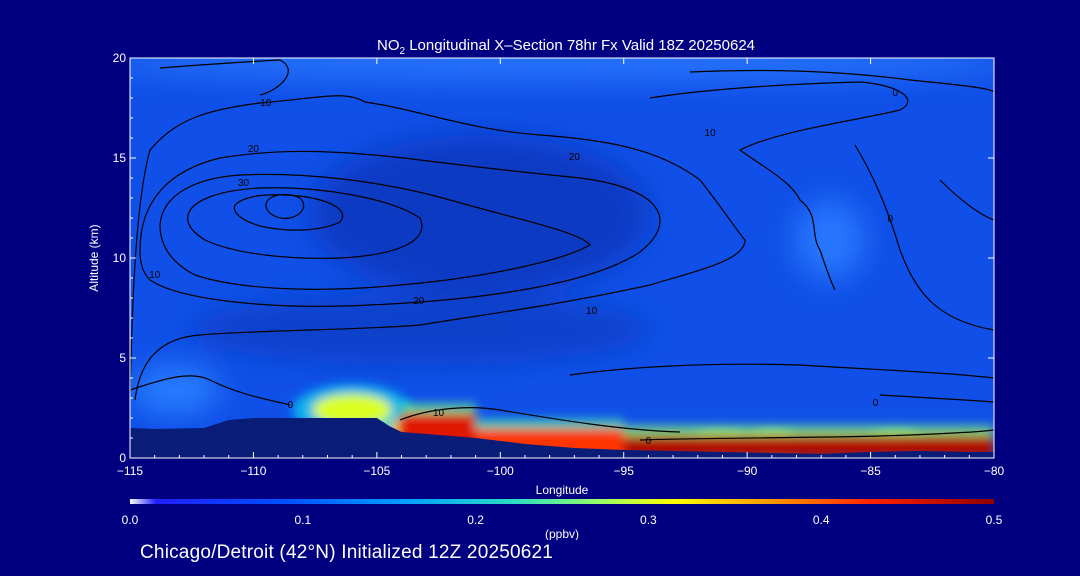 This screenshot has height=576, width=1080. What do you see at coordinates (562, 490) in the screenshot?
I see `x-axis-label: Longitude` at bounding box center [562, 490].